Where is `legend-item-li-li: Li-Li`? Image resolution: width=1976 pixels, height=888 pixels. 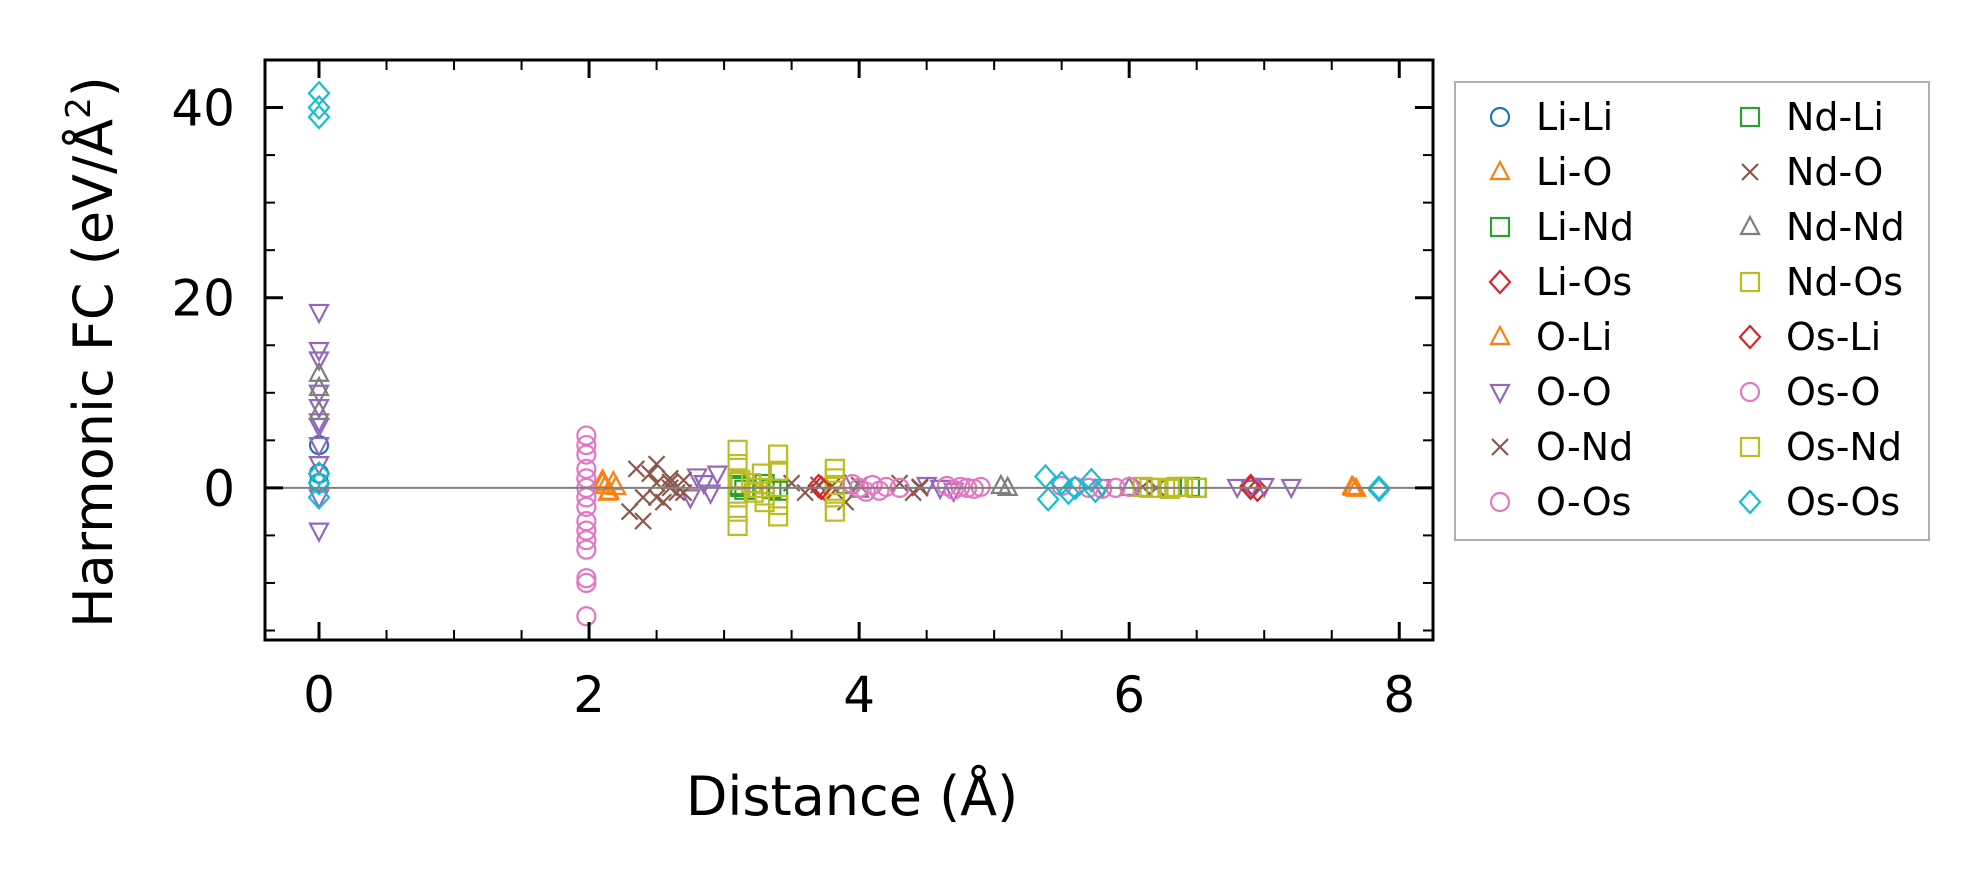
legend-item-li-li: Li-Li is located at coordinates (1551, 117).